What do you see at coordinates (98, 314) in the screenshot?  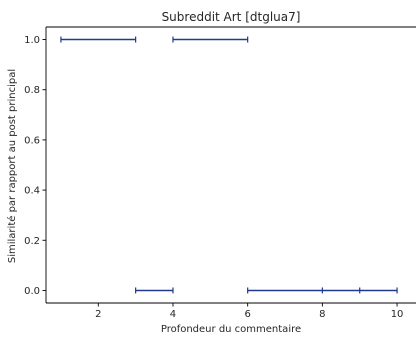 I see `x-tick-label-2: 2` at bounding box center [98, 314].